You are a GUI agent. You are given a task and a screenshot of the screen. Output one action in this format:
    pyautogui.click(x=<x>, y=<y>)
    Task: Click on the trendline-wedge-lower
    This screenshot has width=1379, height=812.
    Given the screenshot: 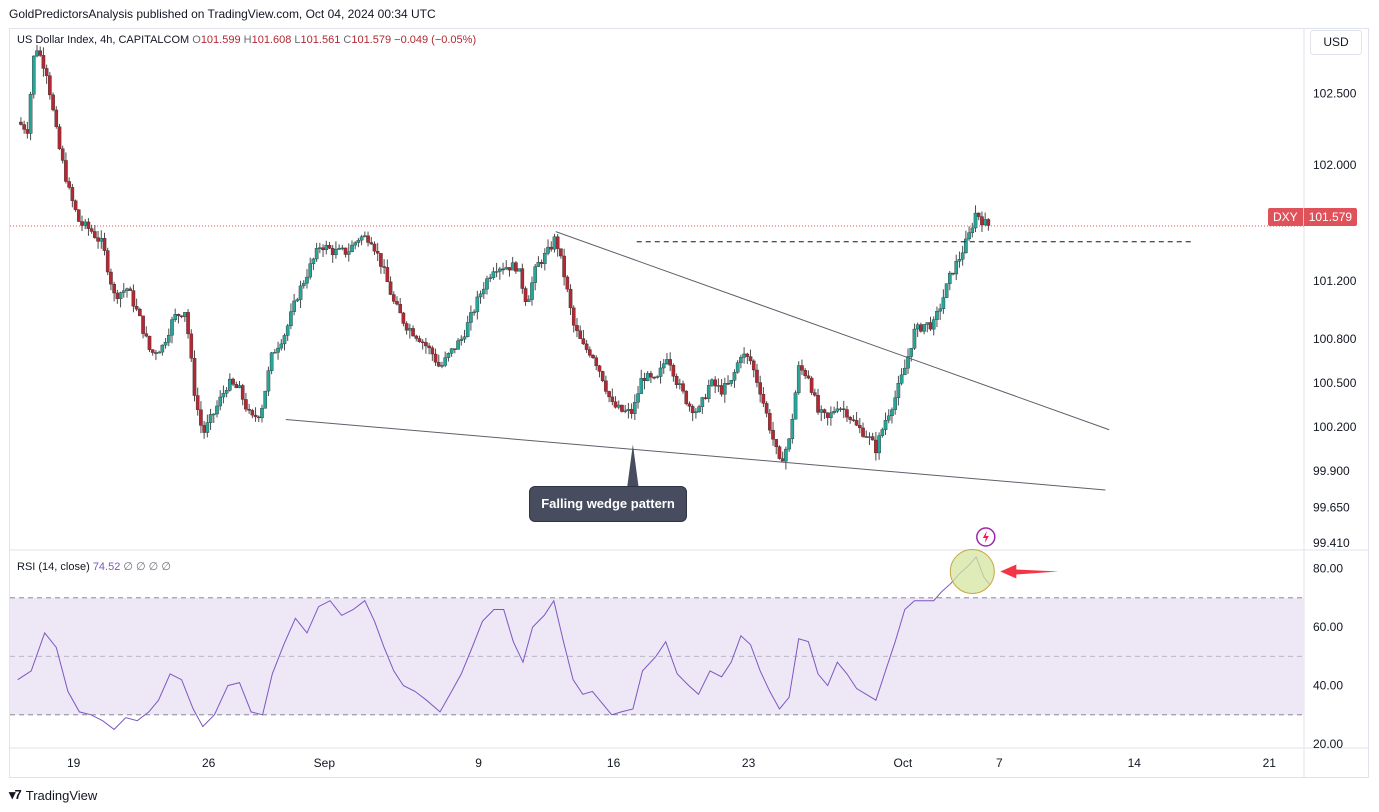 What is the action you would take?
    pyautogui.click(x=695, y=454)
    